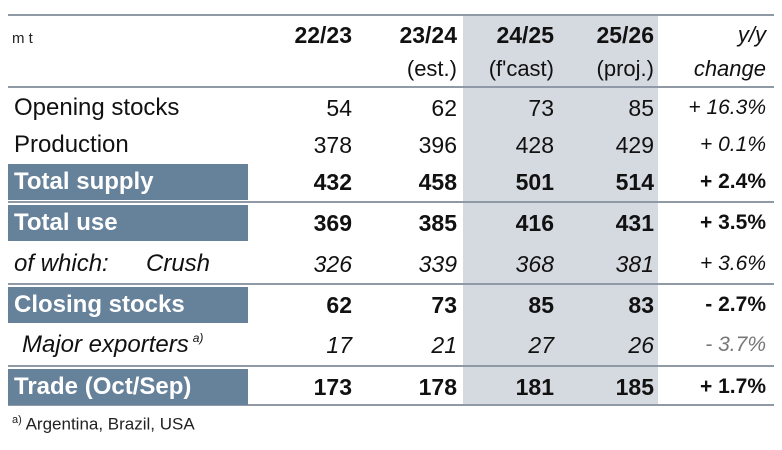  I want to click on row-label-opening-stocks: Opening stocks, so click(97, 107).